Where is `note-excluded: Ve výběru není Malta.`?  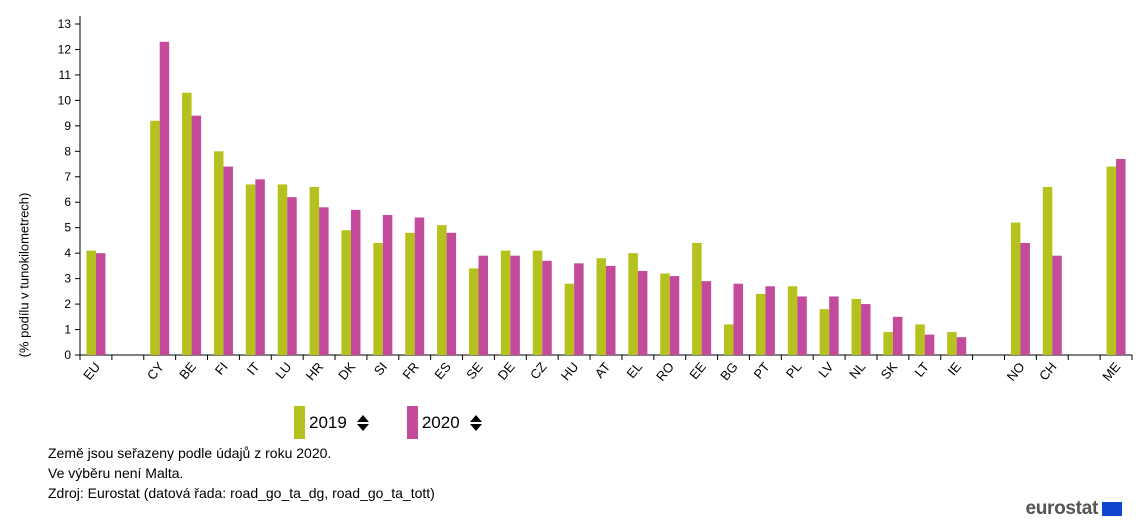
note-excluded: Ve výběru není Malta. is located at coordinates (116, 473).